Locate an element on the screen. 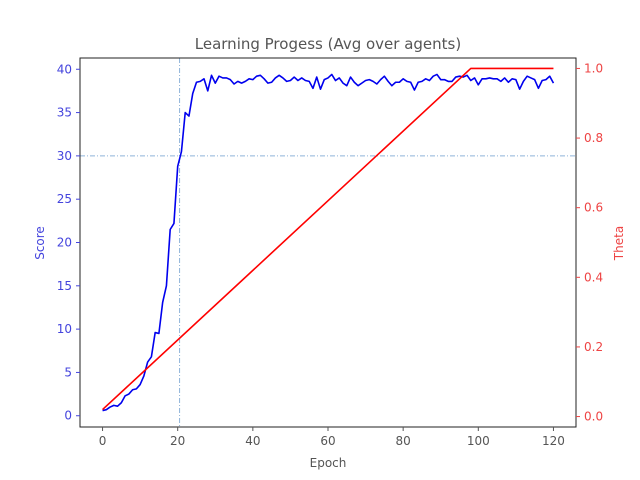  x-tick-label: 0 is located at coordinates (103, 441).